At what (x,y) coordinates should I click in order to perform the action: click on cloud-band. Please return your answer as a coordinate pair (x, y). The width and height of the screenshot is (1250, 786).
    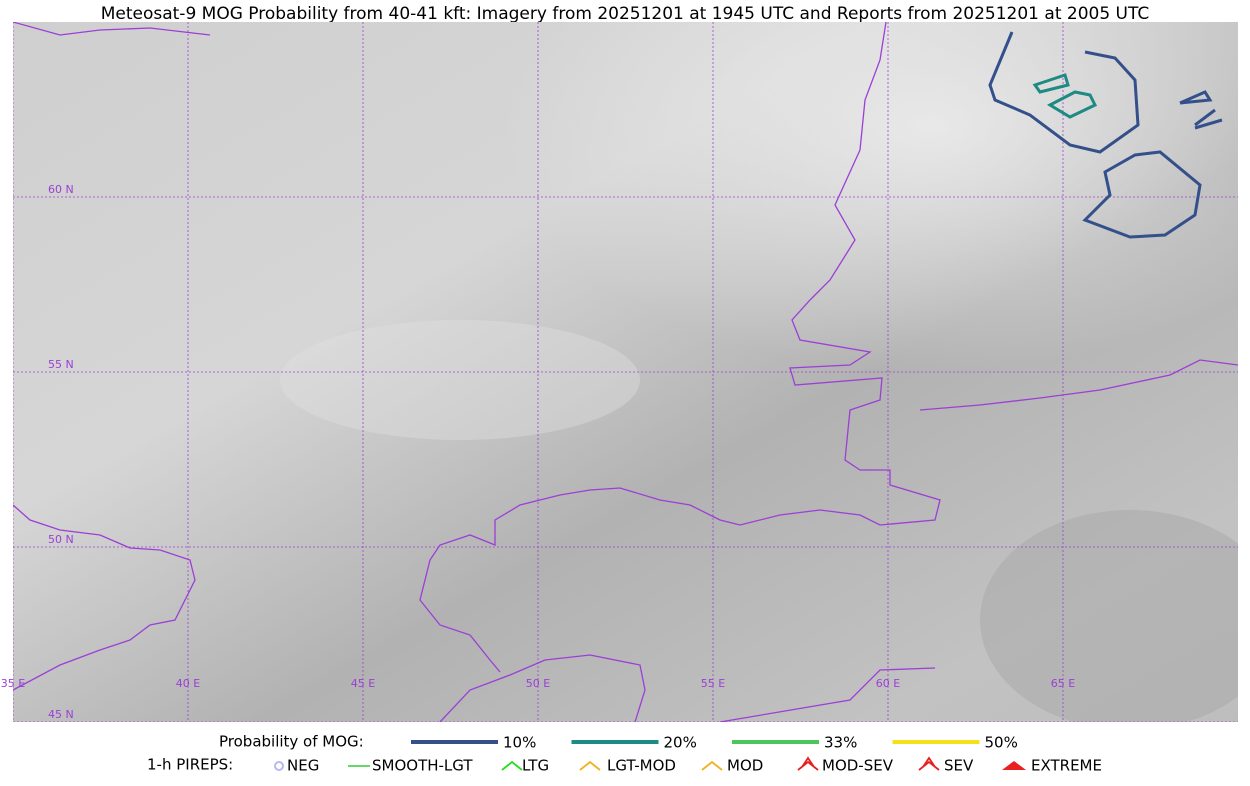
    Looking at the image, I should click on (460, 380).